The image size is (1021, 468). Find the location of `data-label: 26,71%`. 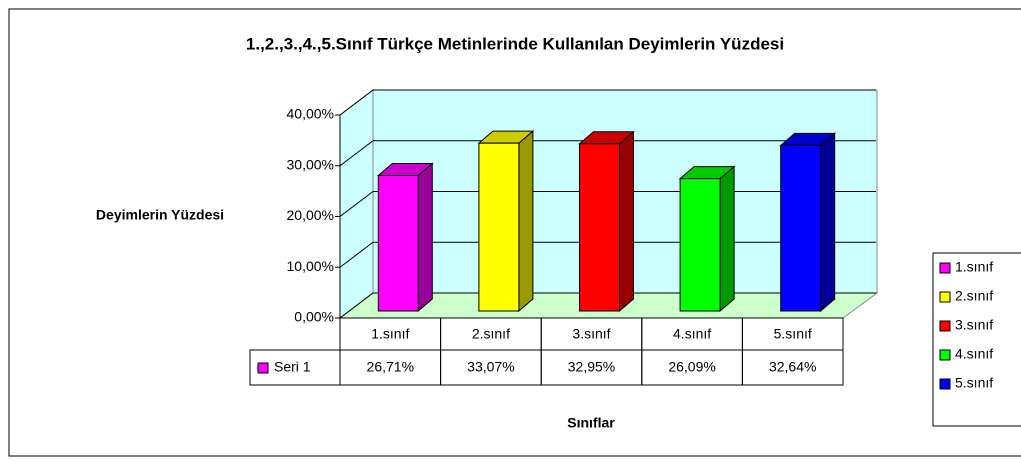

data-label: 26,71% is located at coordinates (390, 367).